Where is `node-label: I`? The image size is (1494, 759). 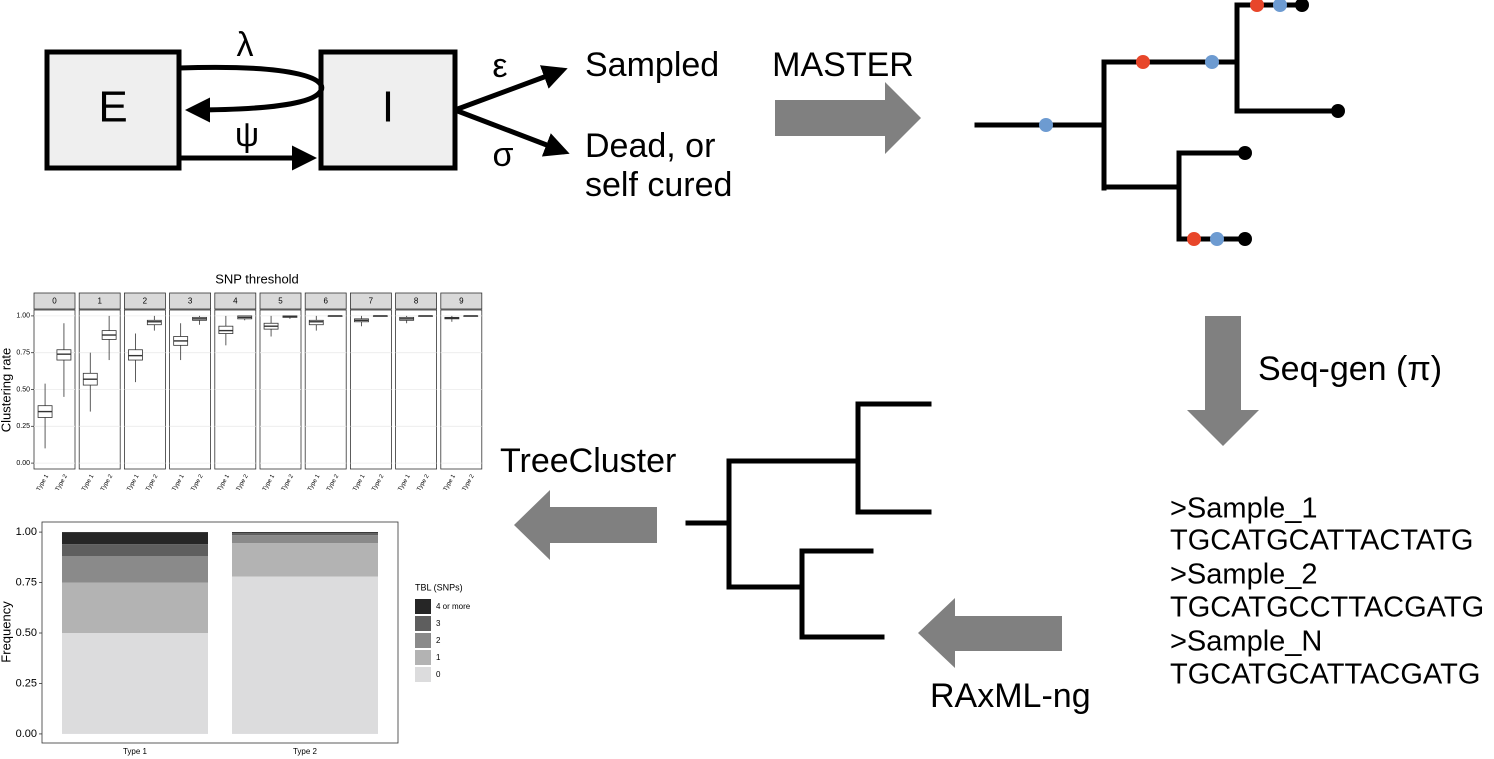
node-label: I is located at coordinates (388, 107).